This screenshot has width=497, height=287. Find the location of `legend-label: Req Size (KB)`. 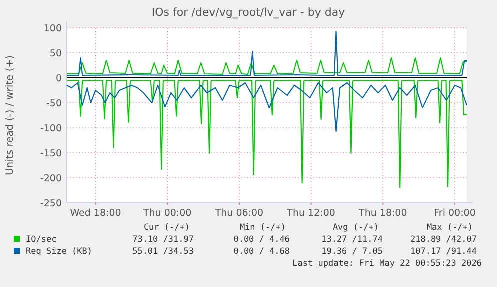

legend-label: Req Size (KB) is located at coordinates (59, 252).